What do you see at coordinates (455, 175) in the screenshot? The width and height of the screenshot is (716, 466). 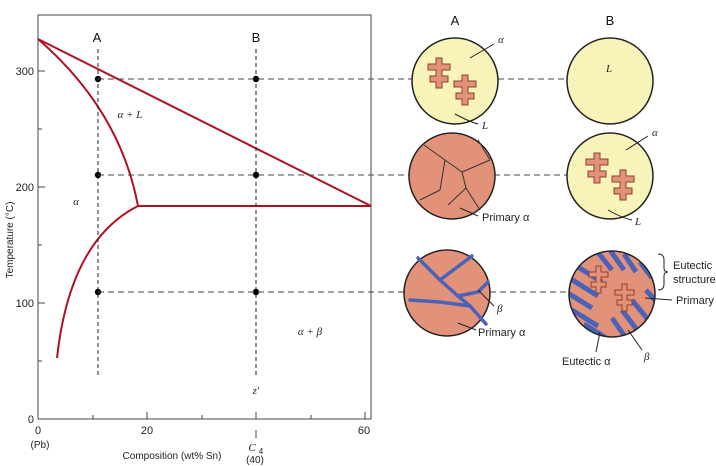 I see `micro-a2-grain-boundaries` at bounding box center [455, 175].